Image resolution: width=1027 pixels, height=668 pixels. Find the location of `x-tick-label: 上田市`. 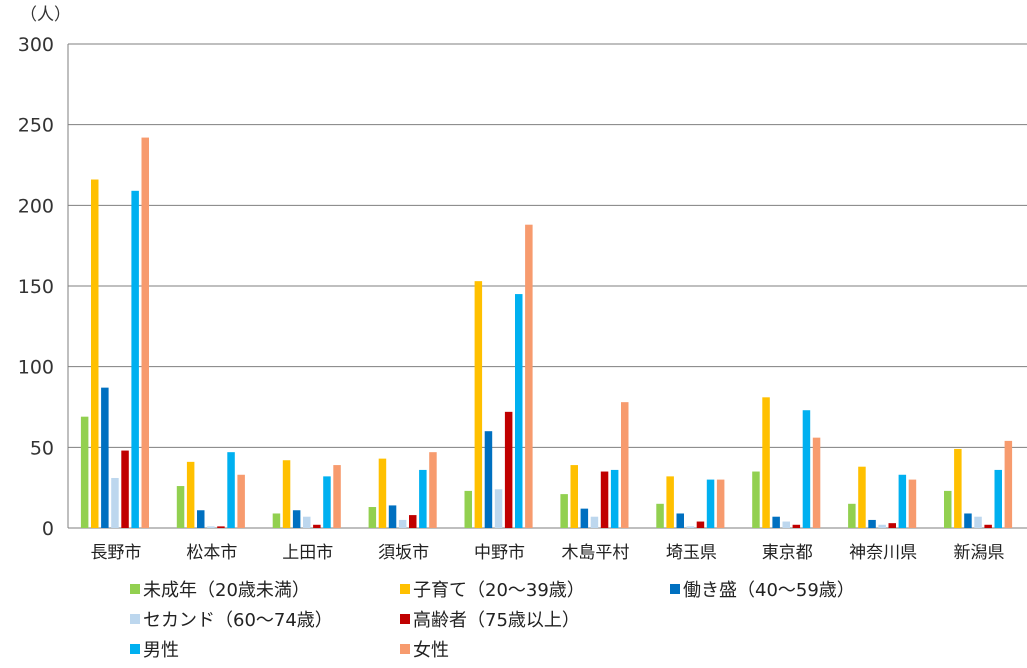

x-tick-label: 上田市 is located at coordinates (307, 553).